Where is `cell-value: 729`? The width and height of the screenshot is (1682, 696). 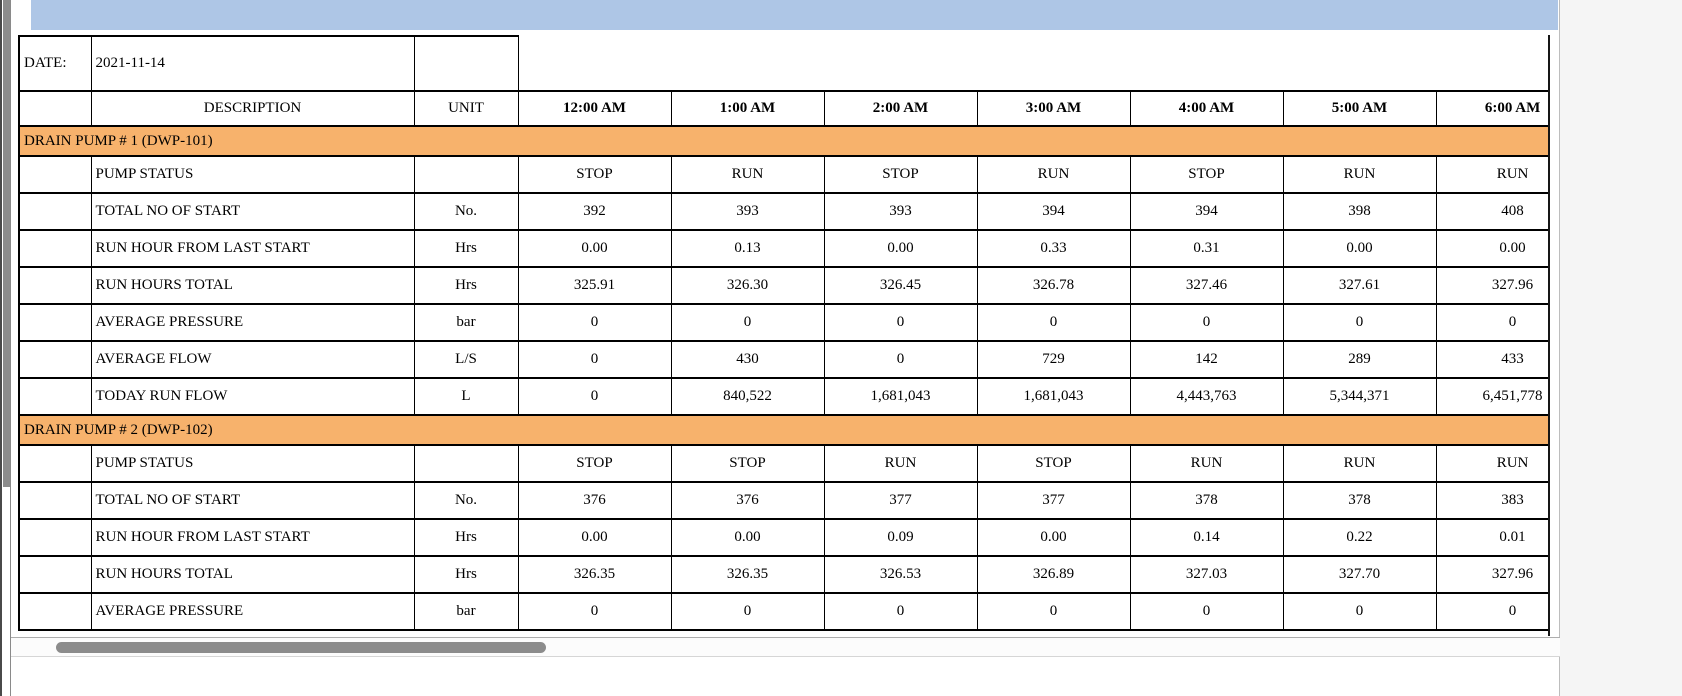
cell-value: 729 is located at coordinates (1053, 359).